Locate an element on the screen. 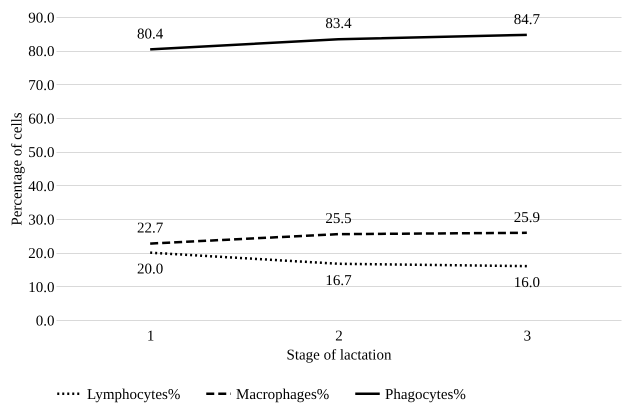  data-label: 84.7 is located at coordinates (527, 20).